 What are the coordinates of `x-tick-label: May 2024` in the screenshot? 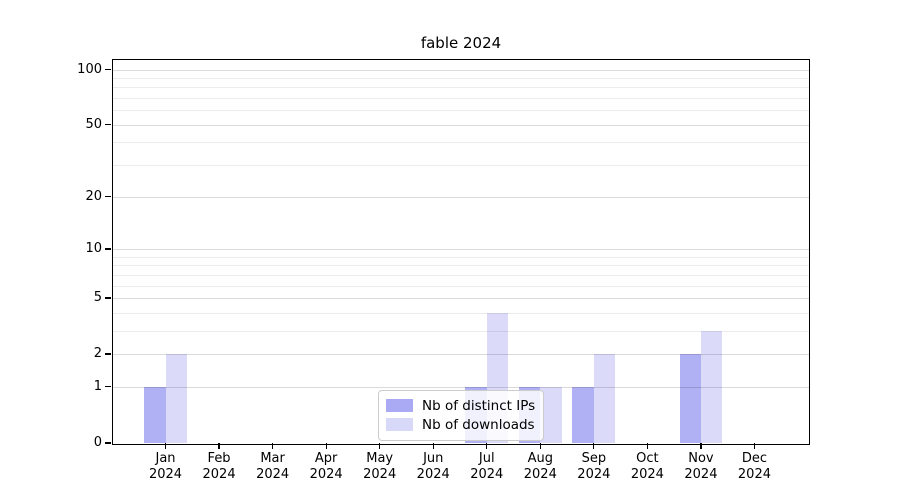 It's located at (380, 466).